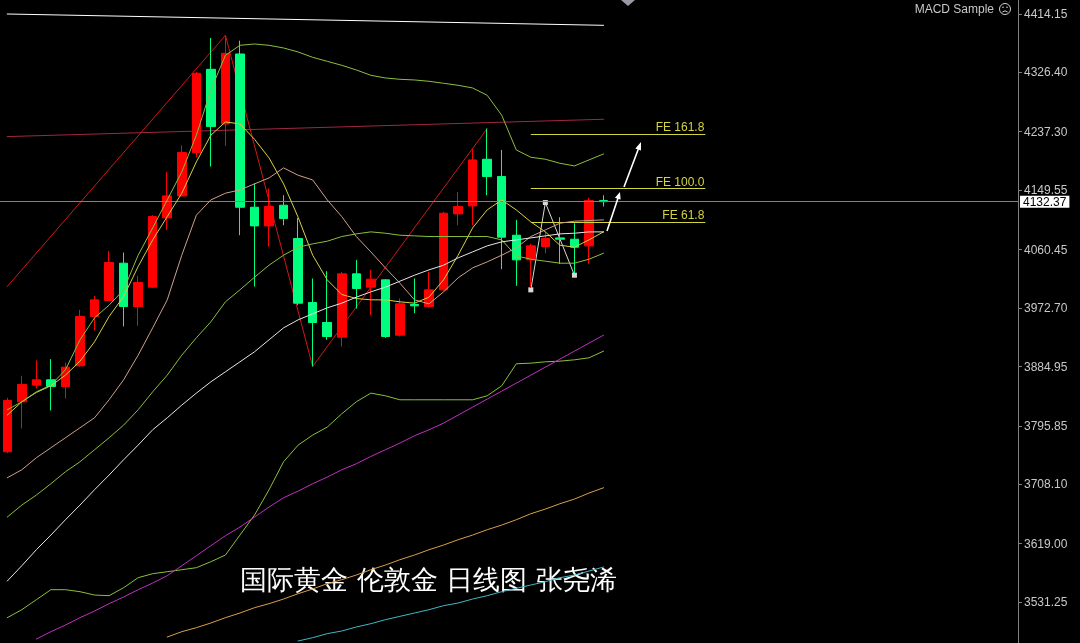 The image size is (1080, 643). I want to click on y-tick-label: 3708.10, so click(1046, 484).